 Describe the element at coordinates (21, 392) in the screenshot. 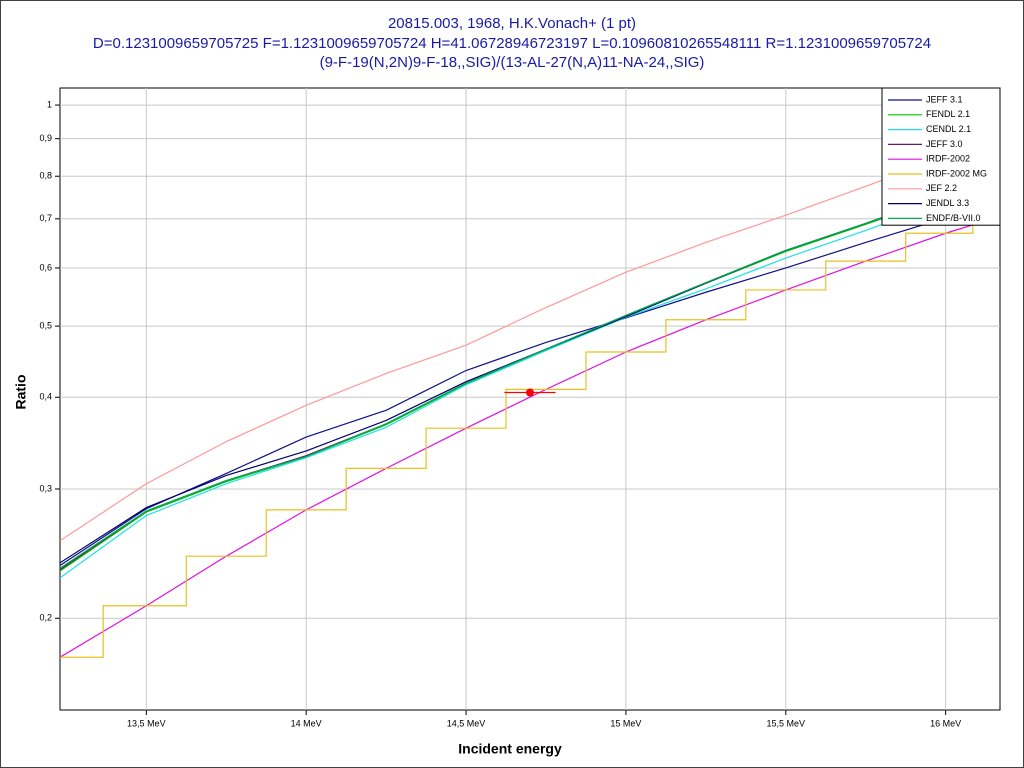

I see `y-axis-label: Ratio` at that location.